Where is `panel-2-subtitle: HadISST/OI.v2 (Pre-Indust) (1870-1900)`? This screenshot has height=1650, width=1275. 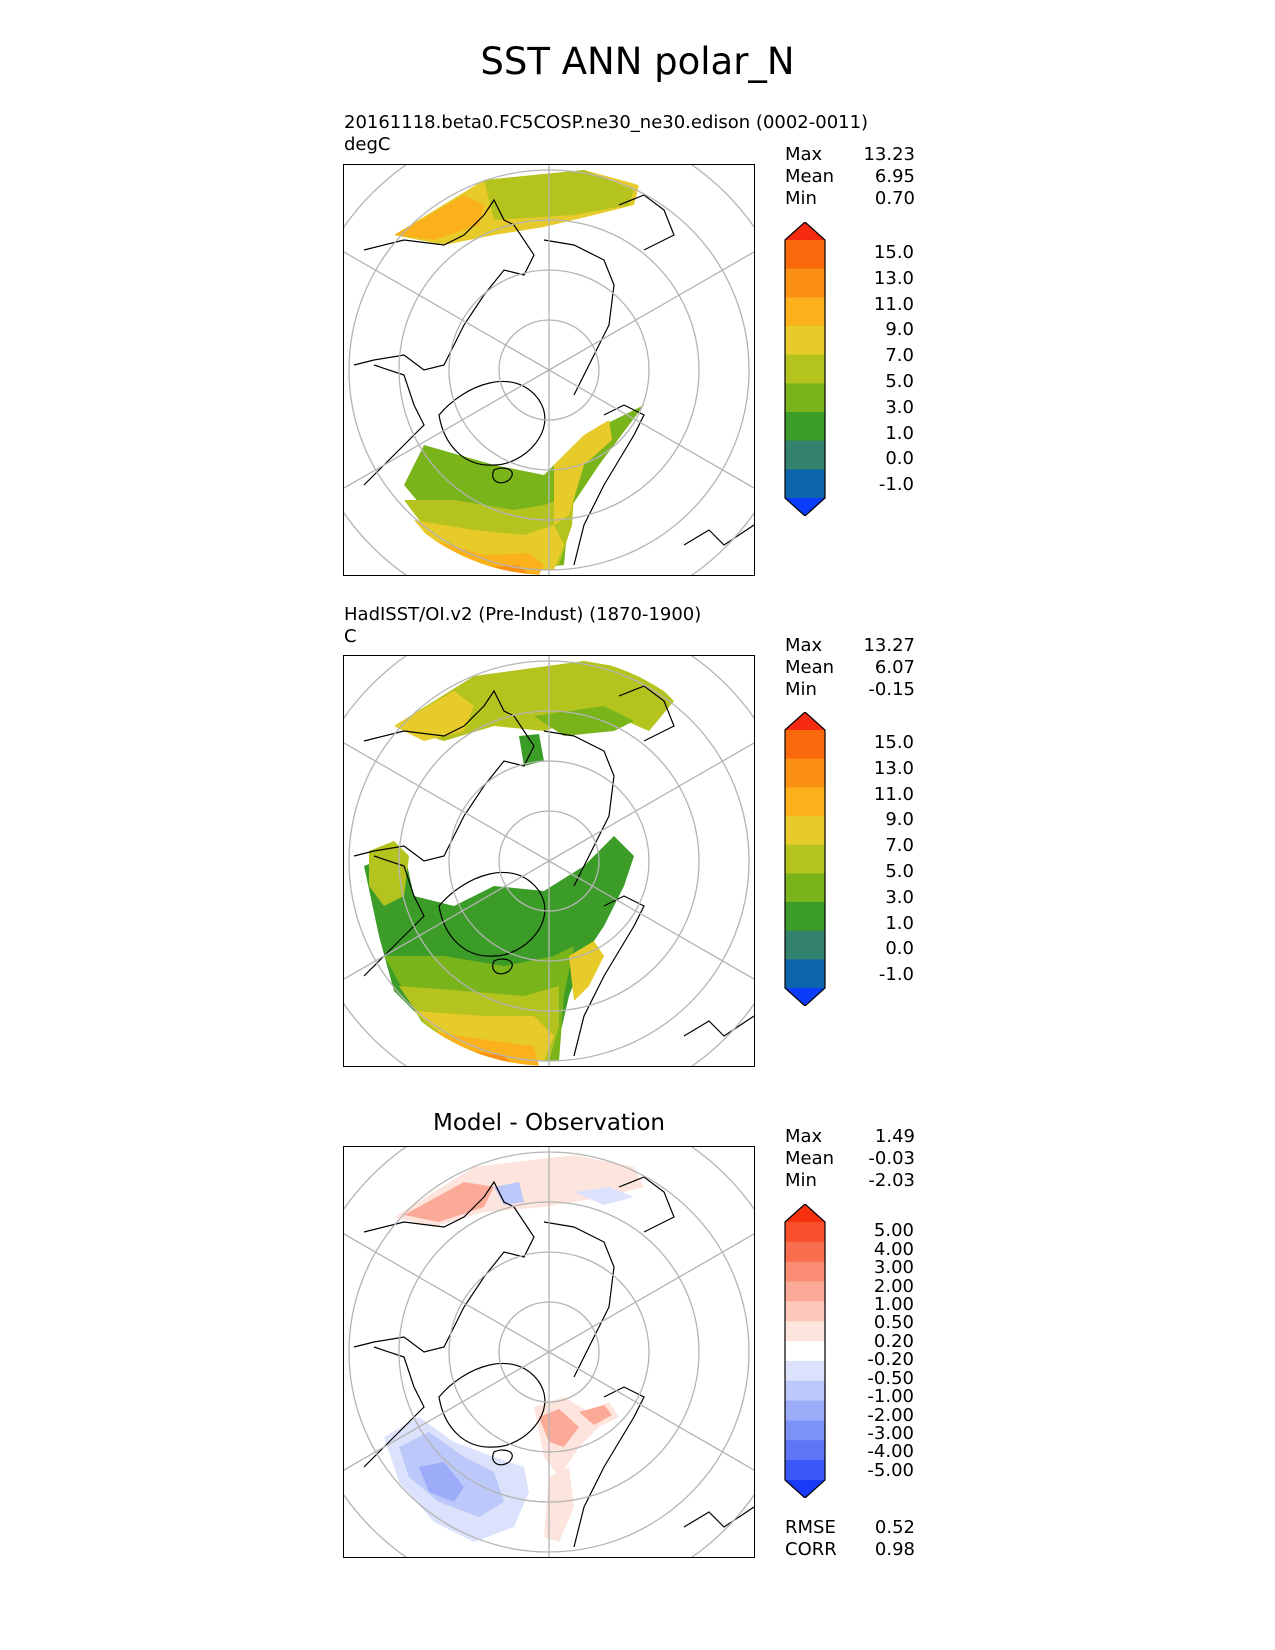 panel-2-subtitle: HadISST/OI.v2 (Pre-Indust) (1870-1900) is located at coordinates (523, 614).